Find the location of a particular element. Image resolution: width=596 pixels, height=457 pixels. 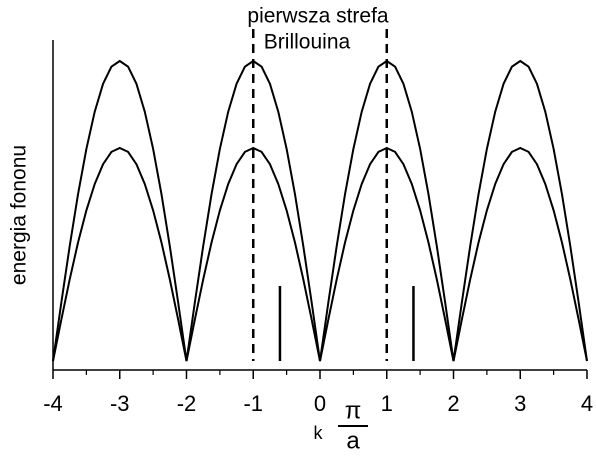

x-tick-label: -3 is located at coordinates (120, 403).